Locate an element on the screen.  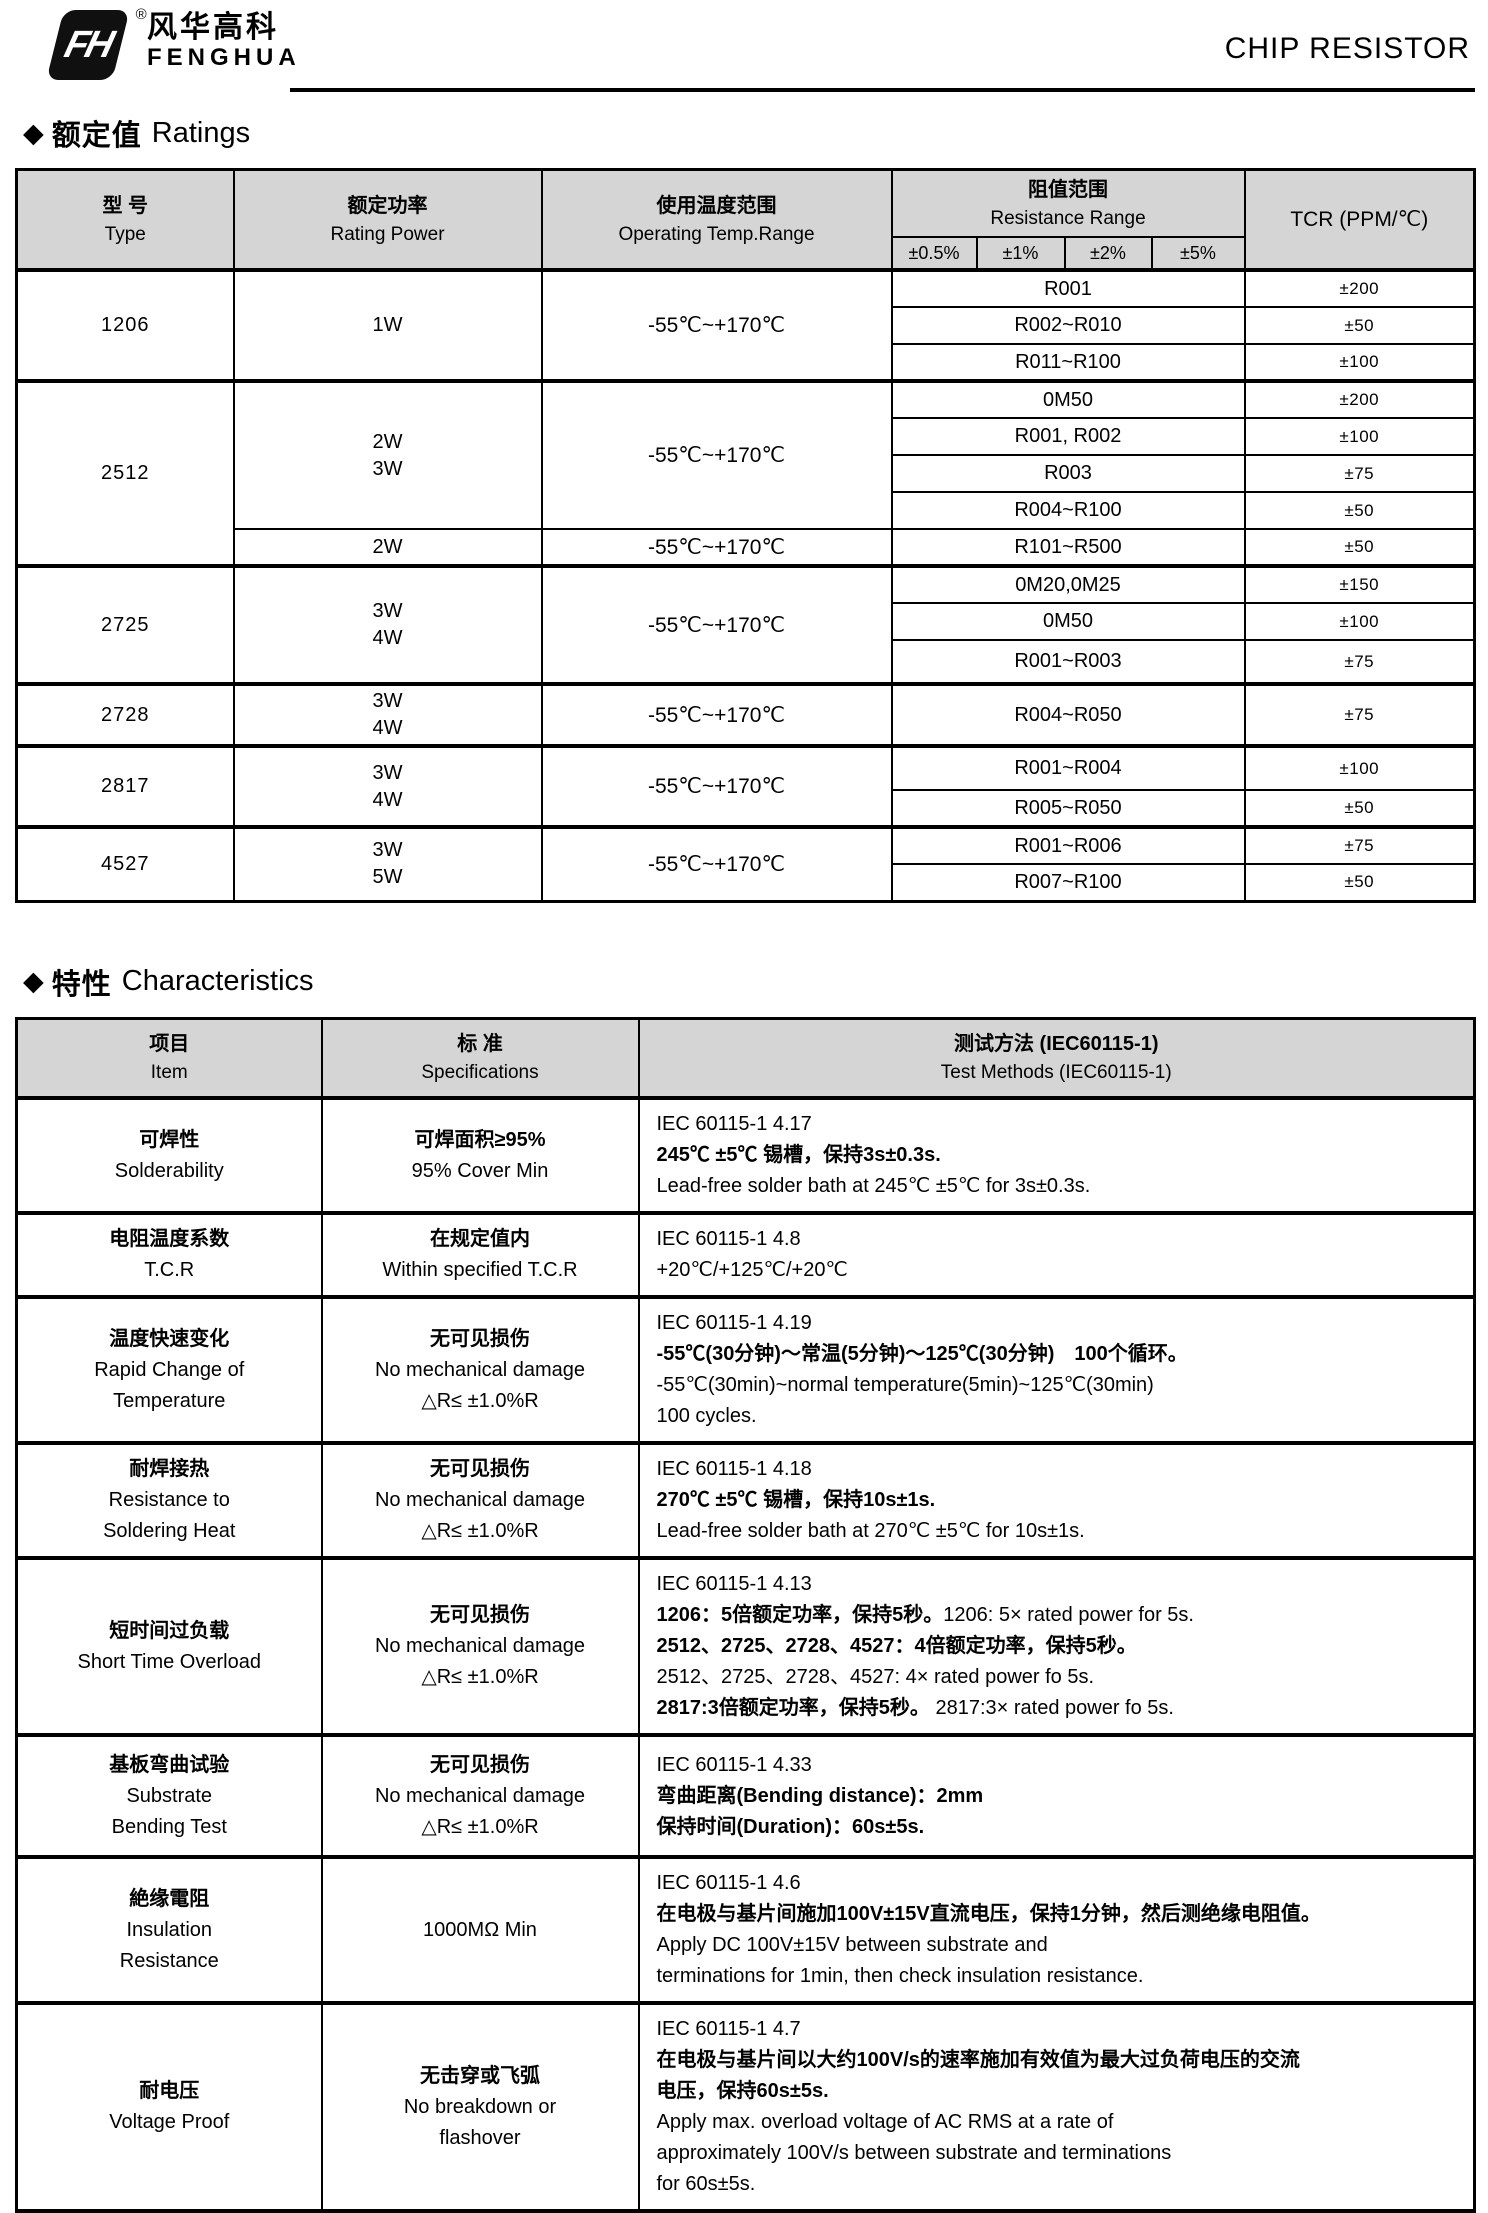
tolerance-header-2: ±2% is located at coordinates (1108, 253).